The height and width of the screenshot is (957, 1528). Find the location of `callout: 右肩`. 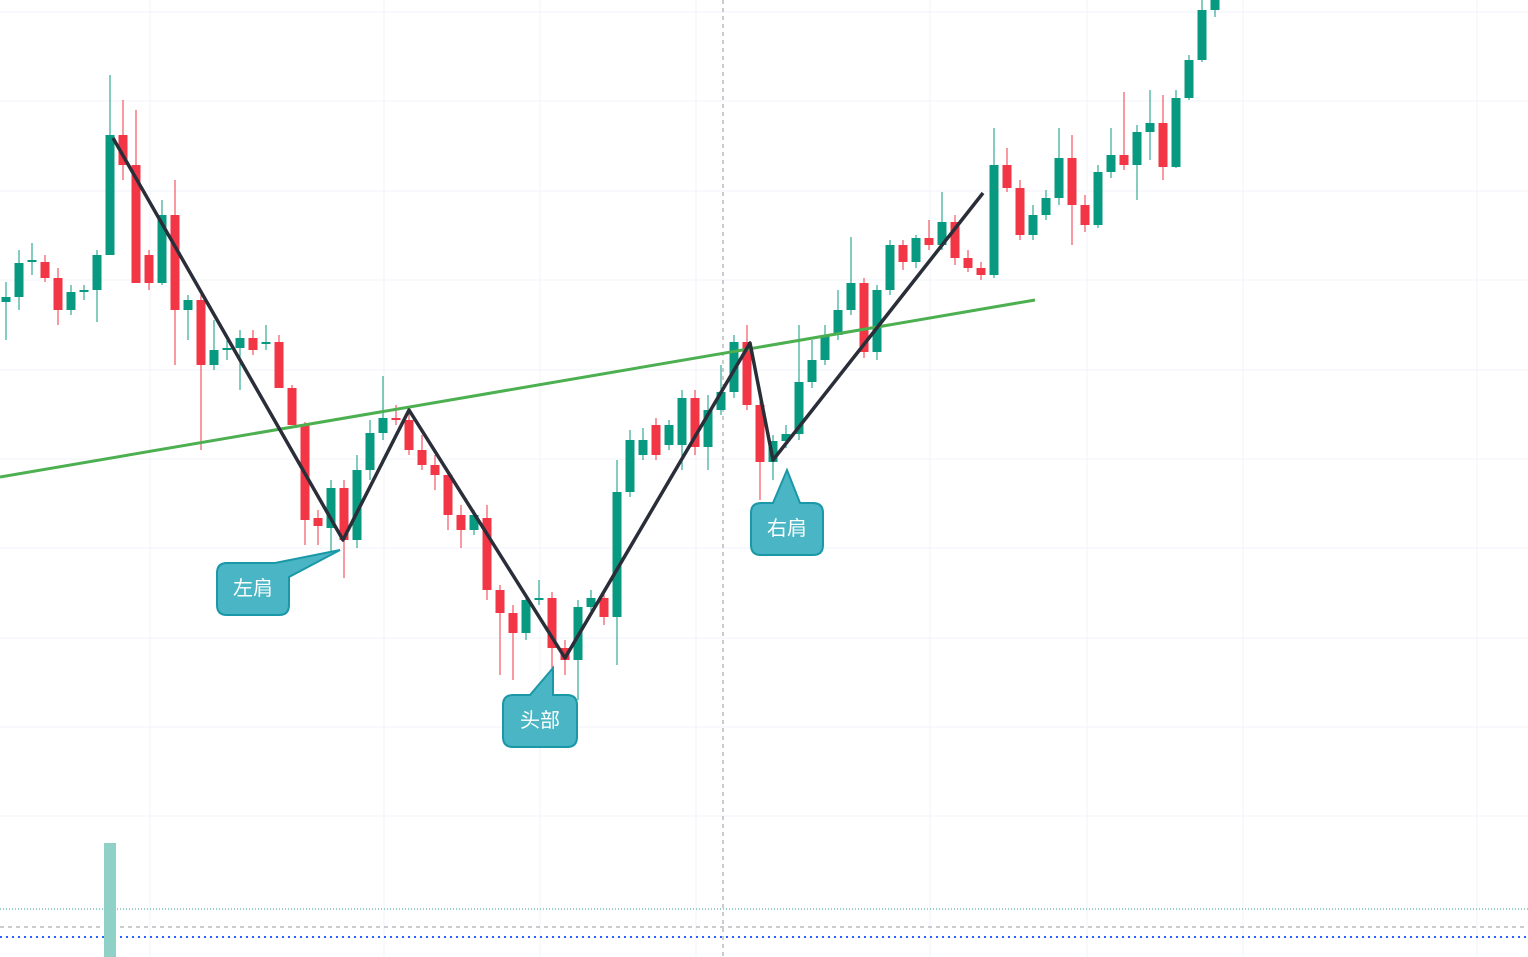

callout: 右肩 is located at coordinates (787, 511).